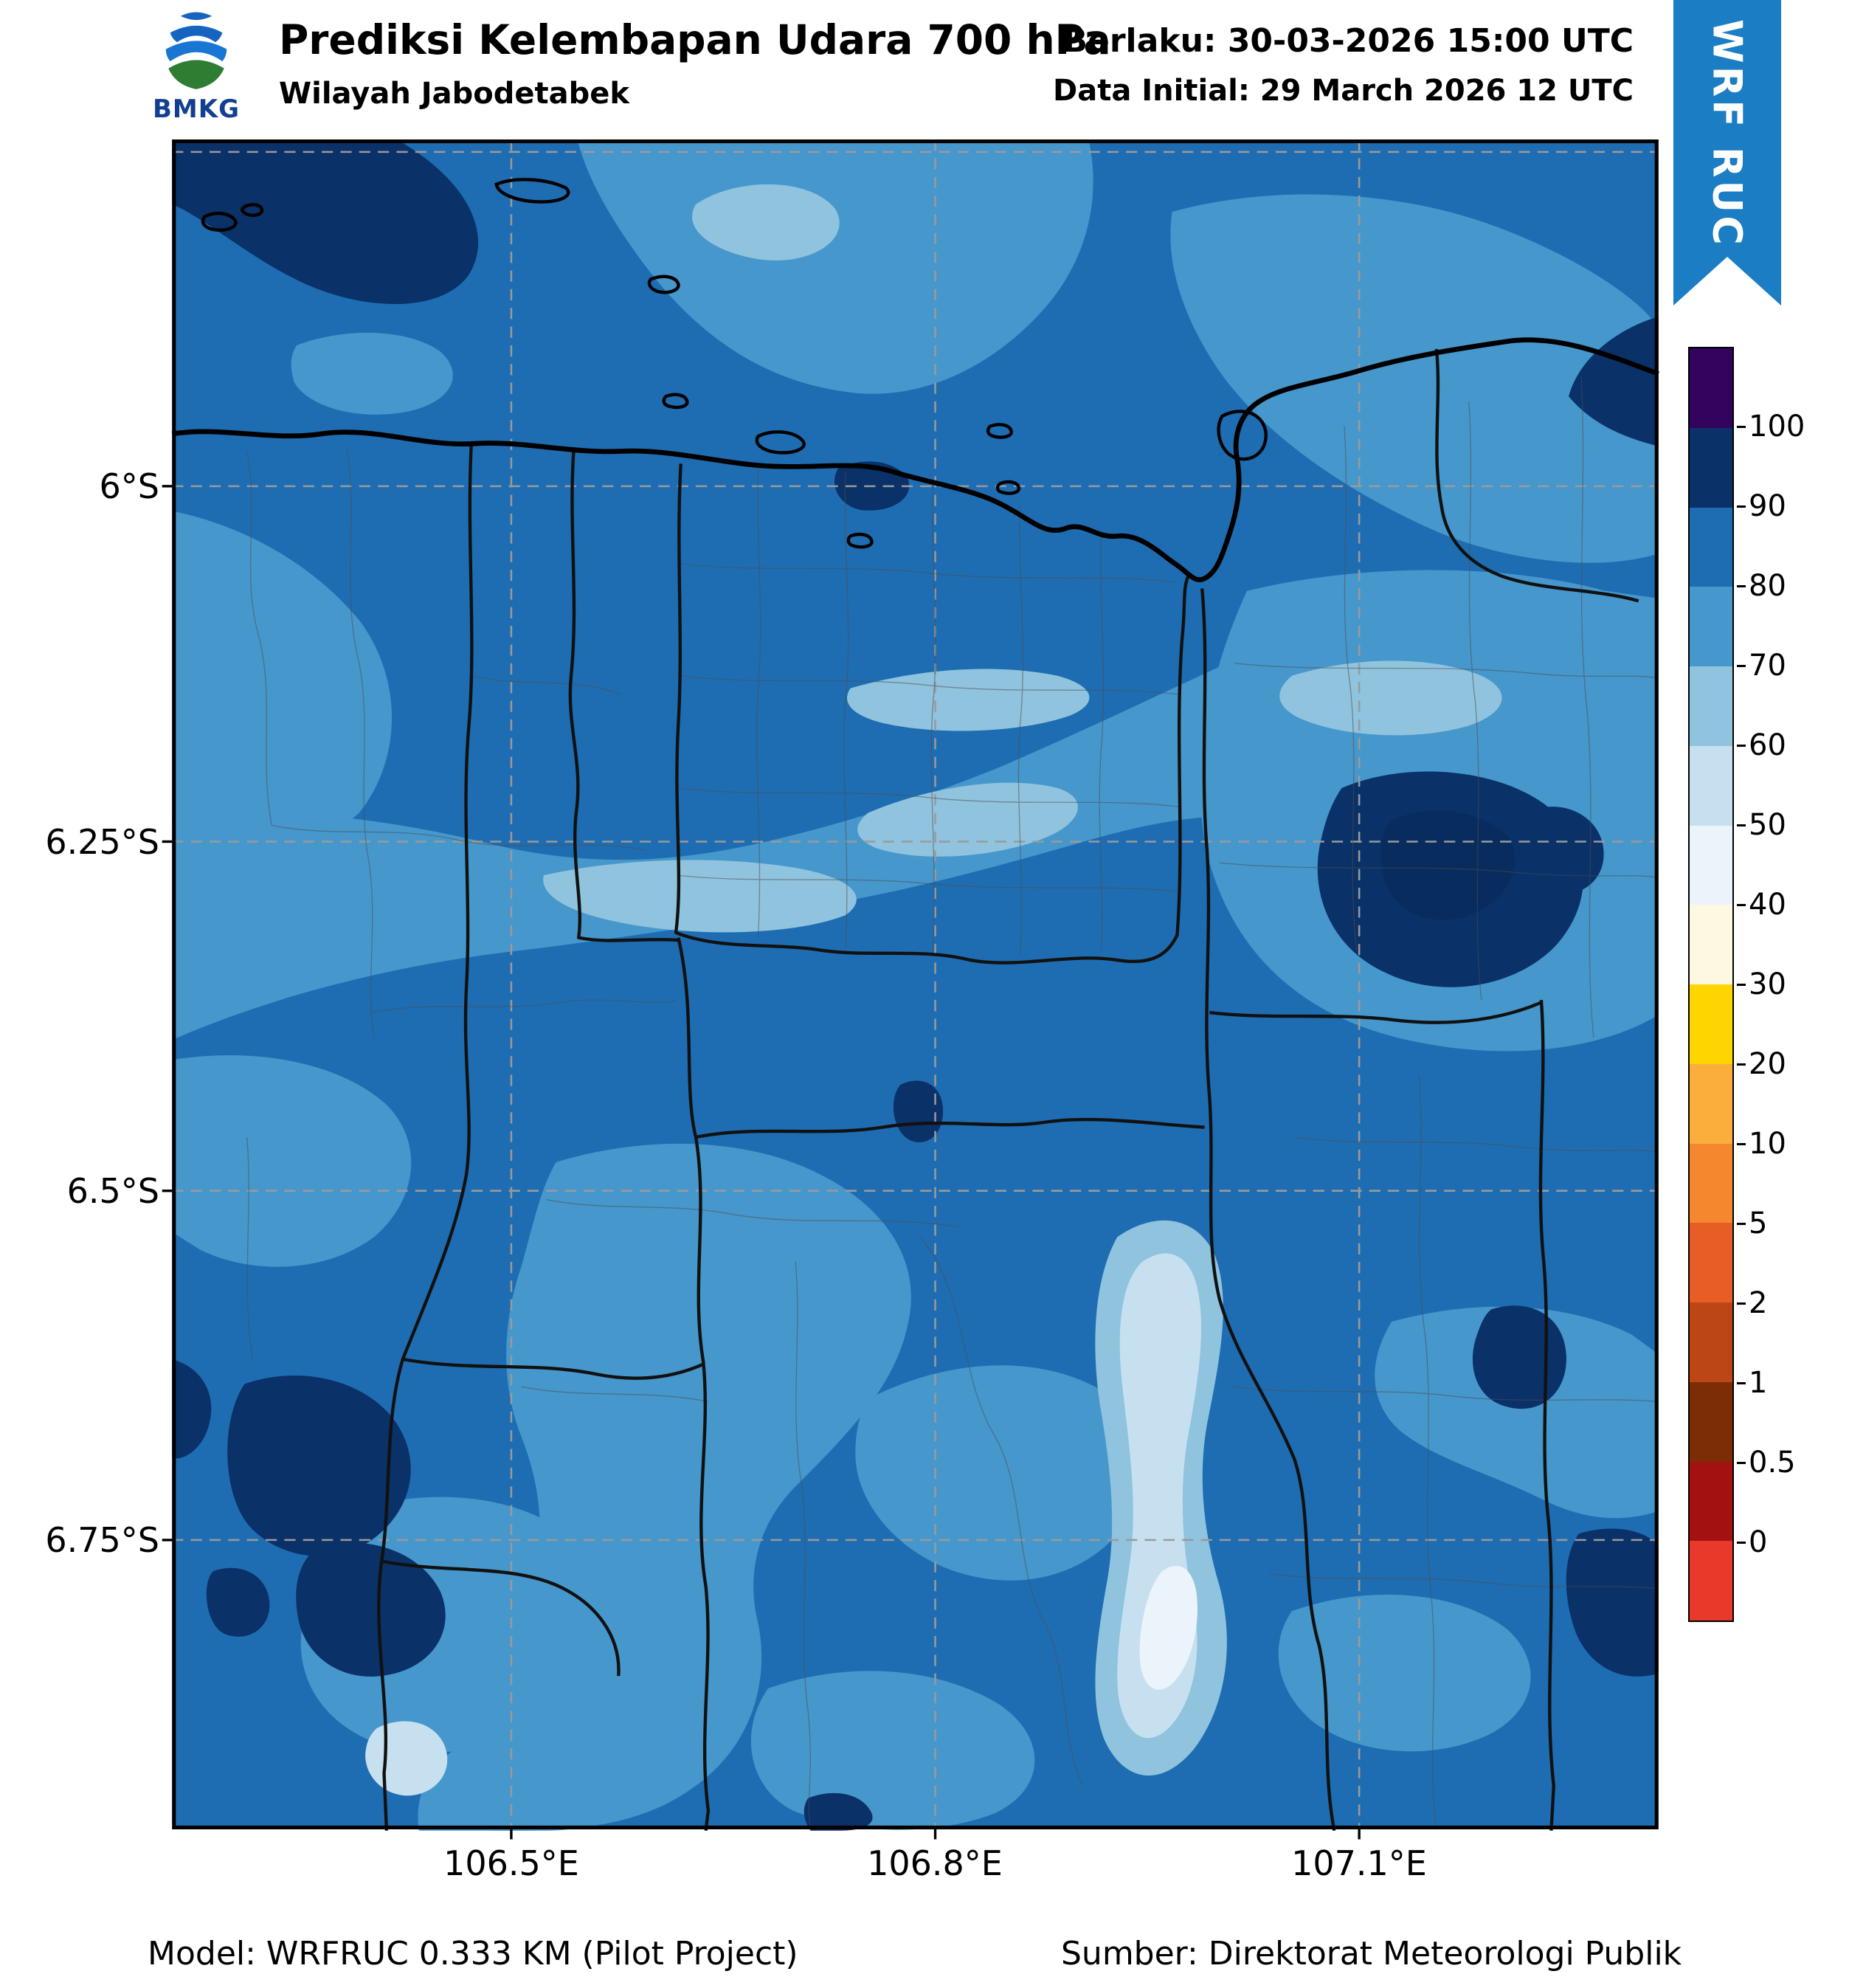 This screenshot has height=1988, width=1849. Describe the element at coordinates (1359, 1863) in the screenshot. I see `x-axis-tick-label: 107.1°E` at that location.